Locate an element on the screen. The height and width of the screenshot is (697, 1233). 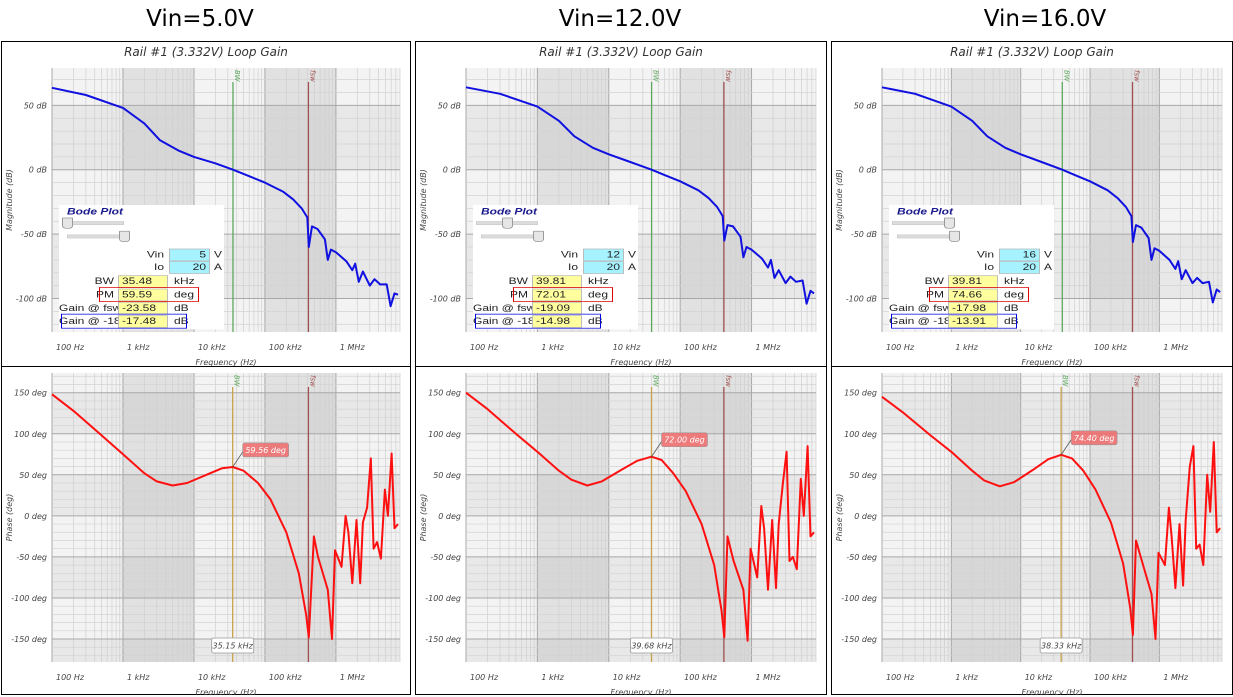
frequency-marker-label: 39.68 kHz is located at coordinates (651, 645).